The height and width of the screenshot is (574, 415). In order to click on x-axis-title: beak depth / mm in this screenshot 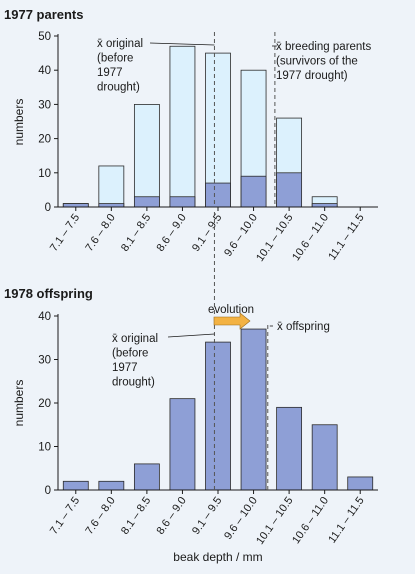, I will do `click(217, 557)`.